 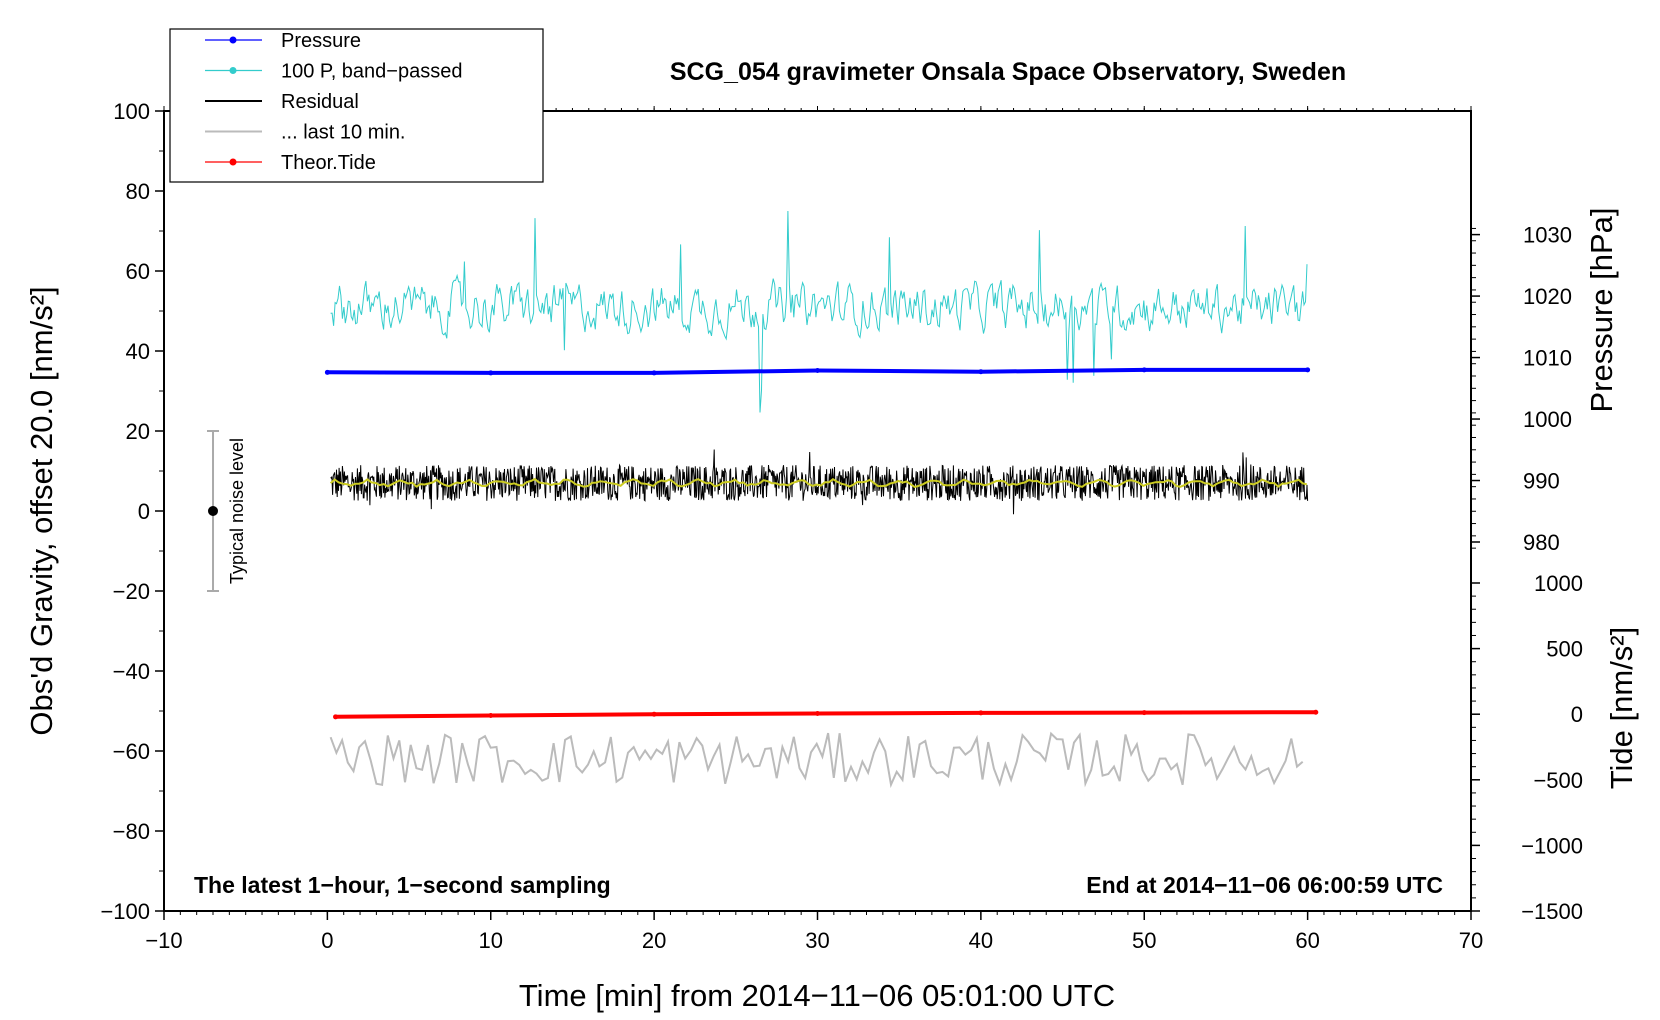 What do you see at coordinates (131, 111) in the screenshot?
I see `y-tick-label: 100` at bounding box center [131, 111].